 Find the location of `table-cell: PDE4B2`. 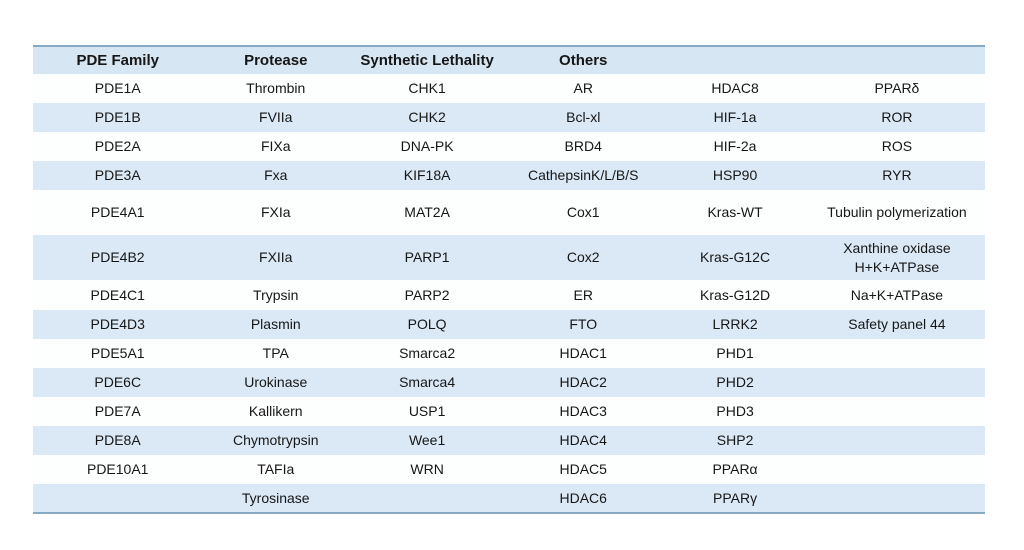

table-cell: PDE4B2 is located at coordinates (117, 257).